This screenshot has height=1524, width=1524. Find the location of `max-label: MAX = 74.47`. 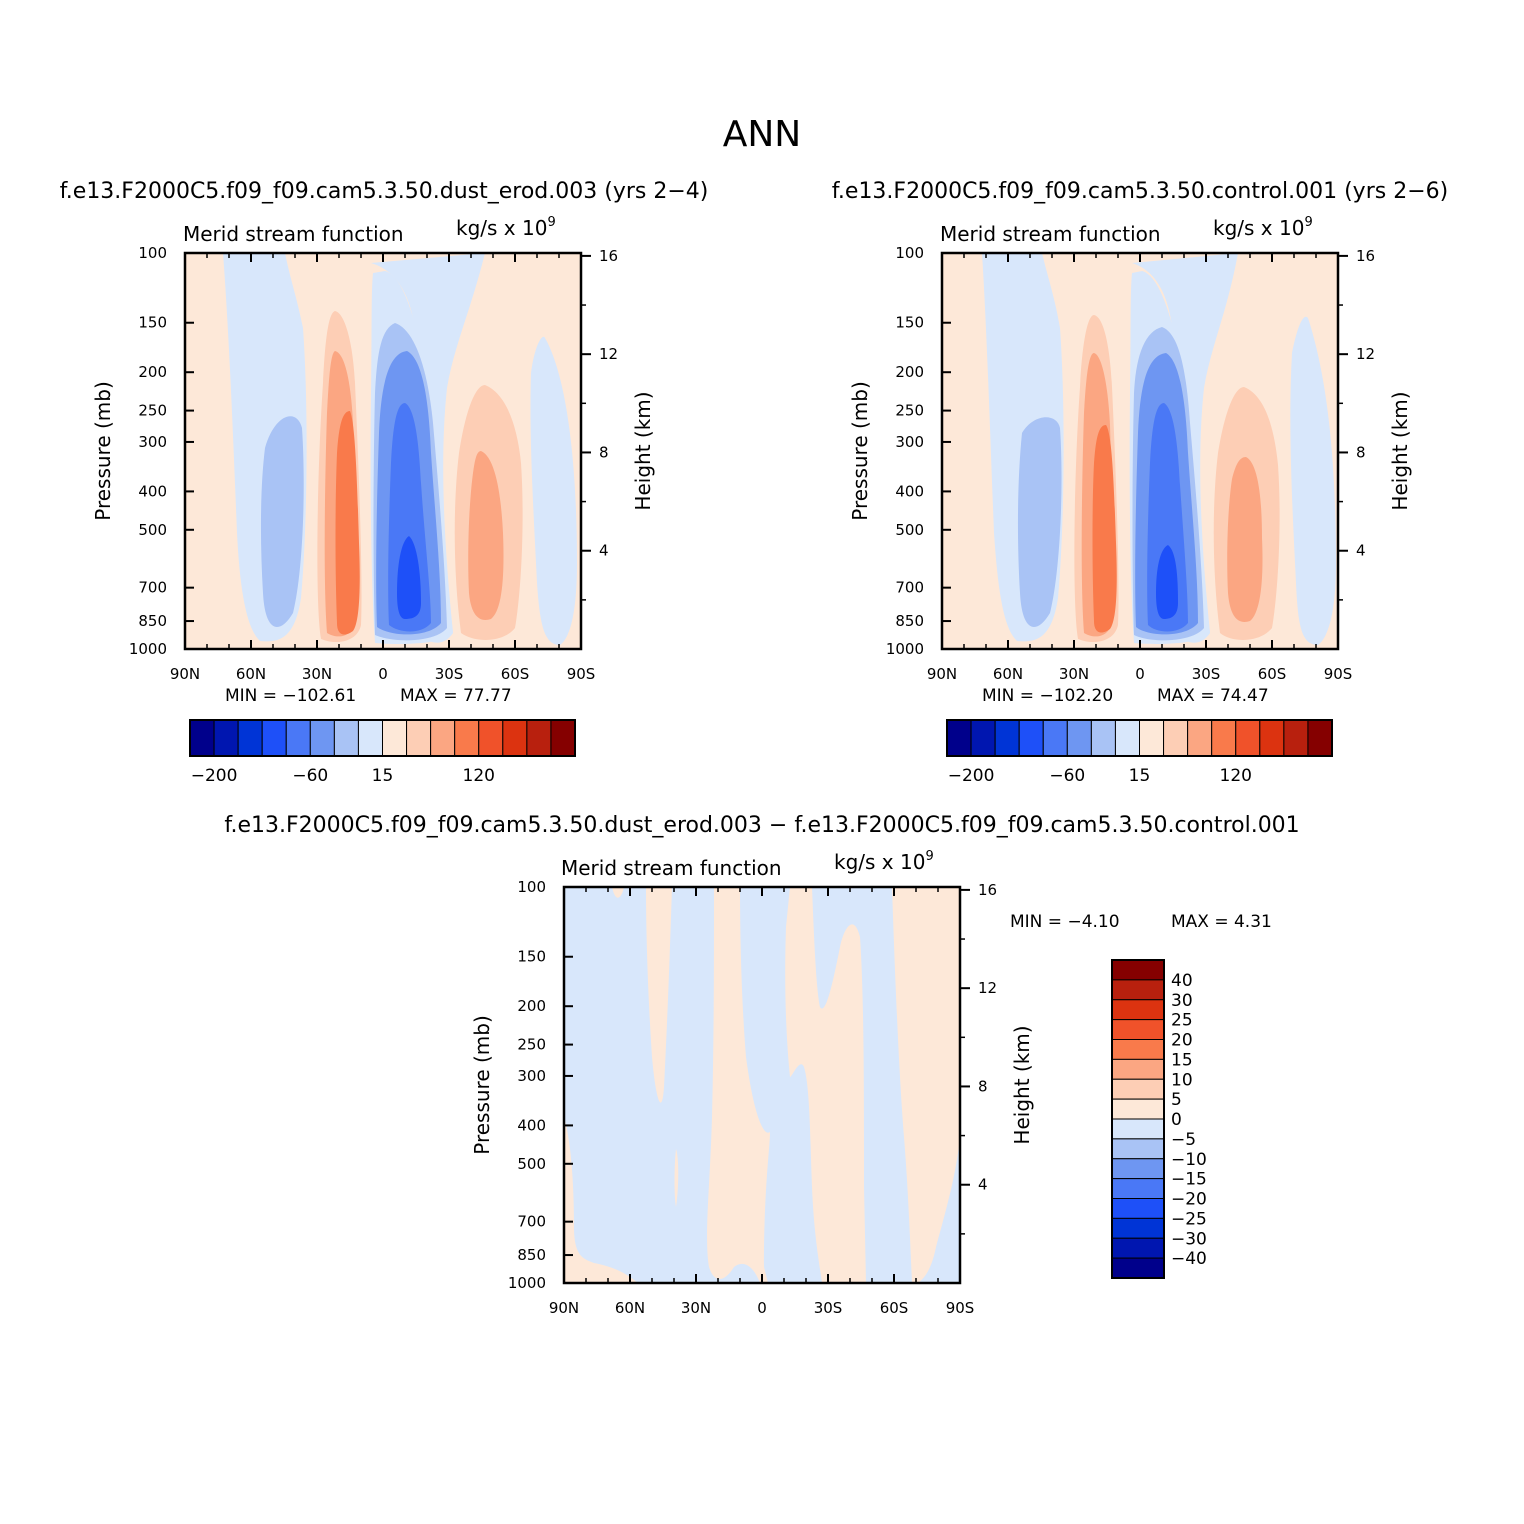

max-label: MAX = 74.47 is located at coordinates (1213, 696).